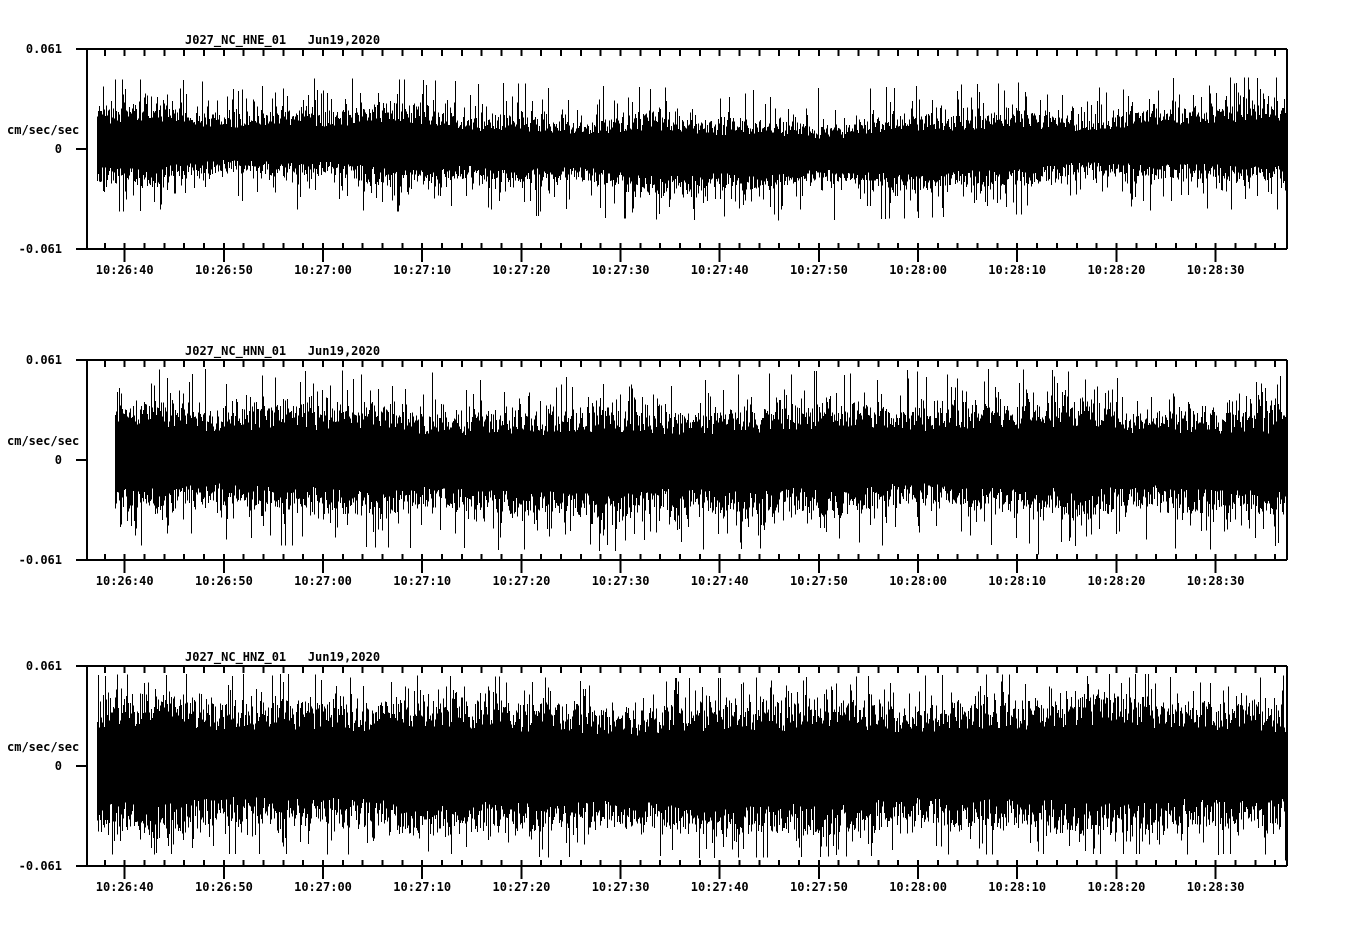  I want to click on panel-title: J027_NC_HNN_01 Jun19,2020, so click(282, 351).